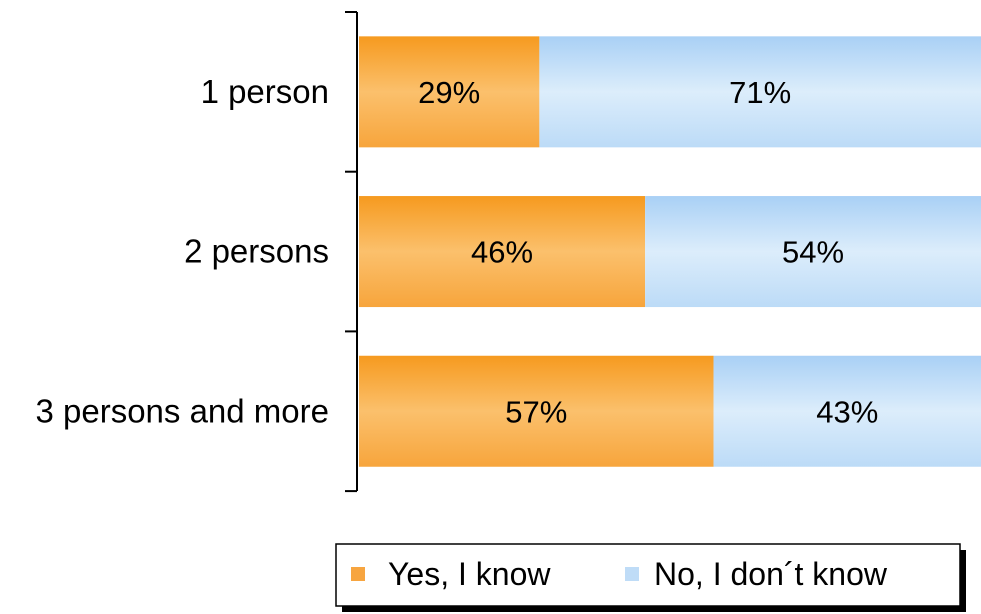 The image size is (981, 614). What do you see at coordinates (469, 574) in the screenshot?
I see `legend-label-yes: Yes, I know` at bounding box center [469, 574].